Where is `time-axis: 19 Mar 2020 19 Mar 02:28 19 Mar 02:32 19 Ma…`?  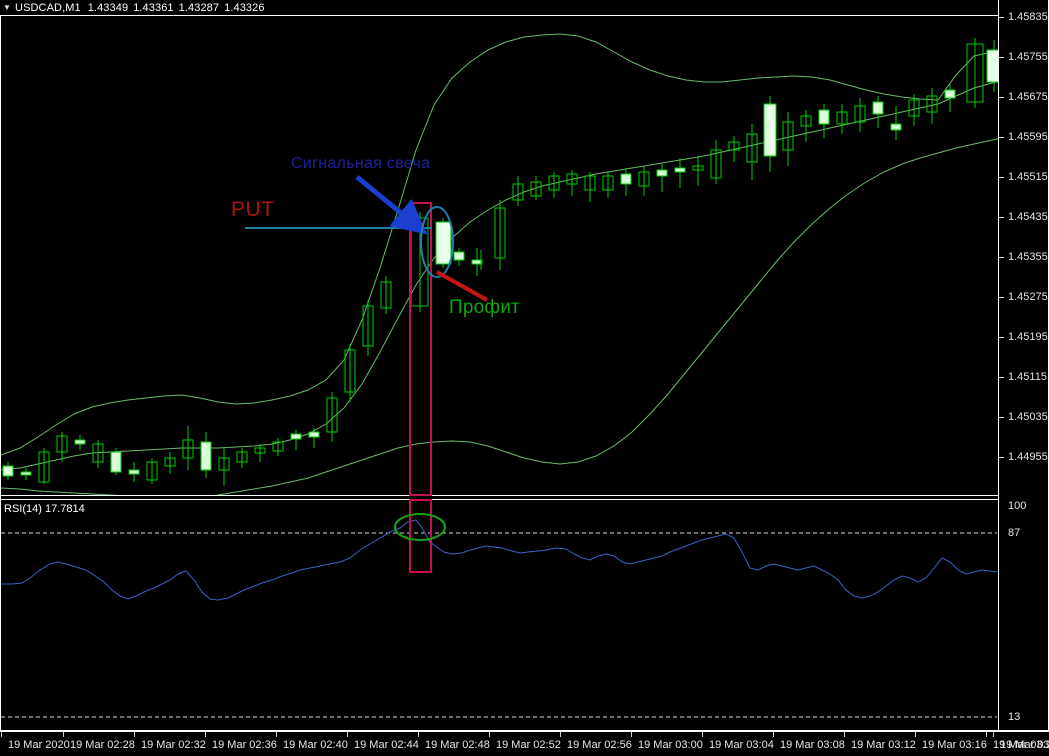 time-axis: 19 Mar 2020 19 Mar 02:28 19 Mar 02:32 19 Ma… is located at coordinates (524, 744).